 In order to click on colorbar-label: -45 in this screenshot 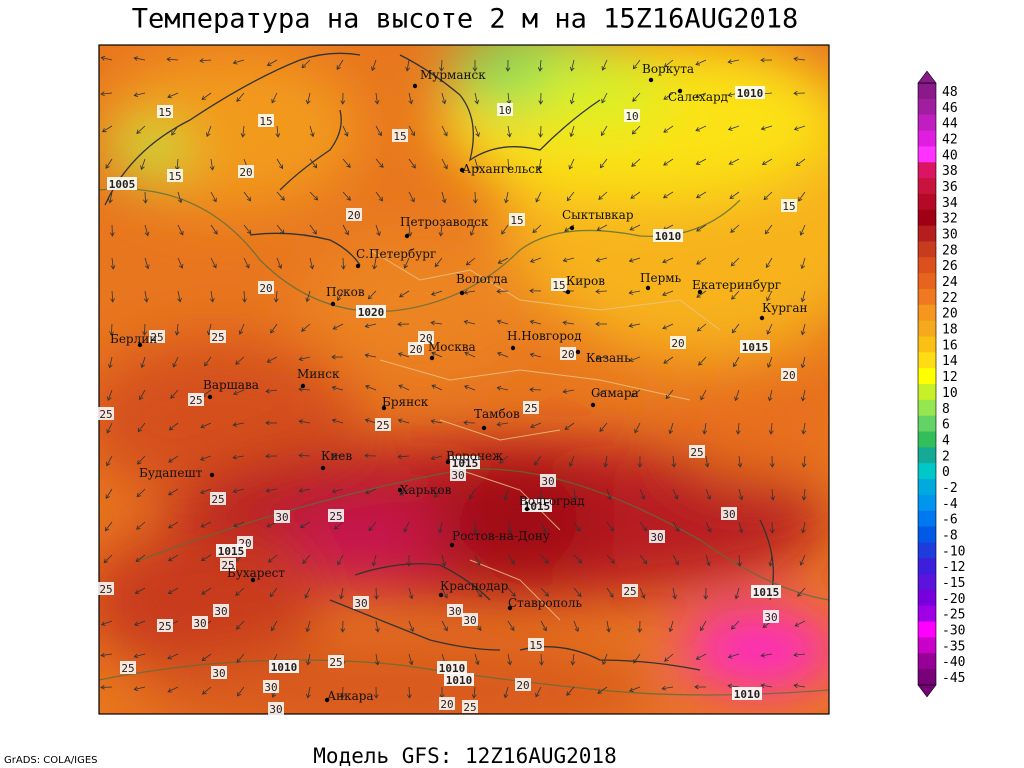, I will do `click(953, 678)`.